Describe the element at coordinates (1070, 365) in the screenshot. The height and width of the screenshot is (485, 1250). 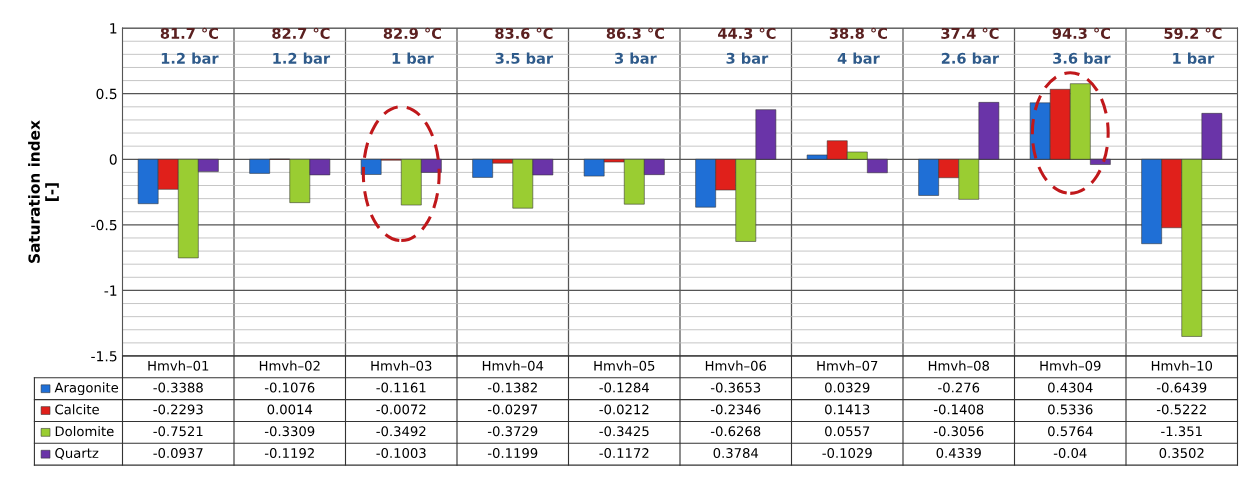
I see `x-tick-label: Hmvh–09` at that location.